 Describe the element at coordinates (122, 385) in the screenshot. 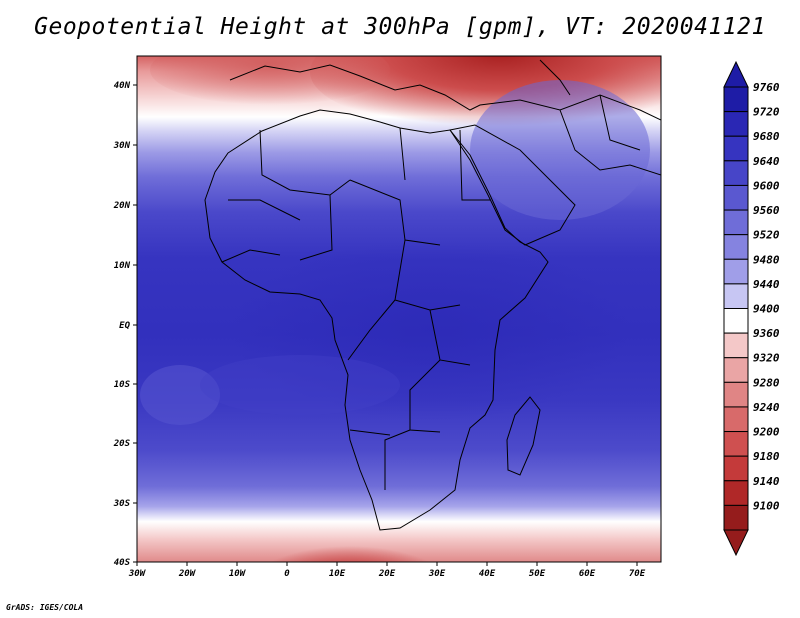

I see `lat-label: 10S` at that location.